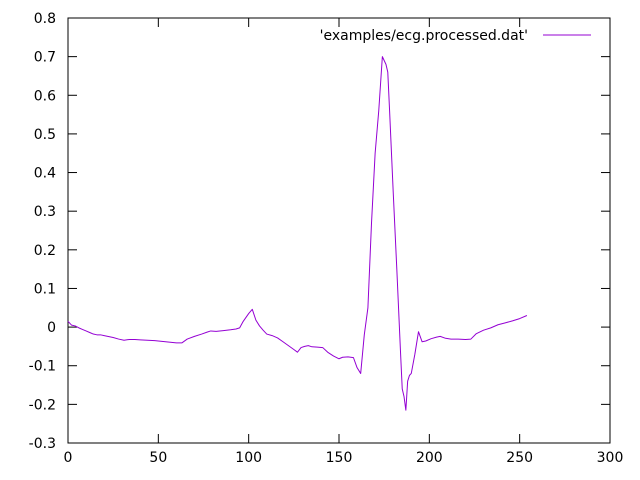  I want to click on y-tick-label: -0.1, so click(42, 367).